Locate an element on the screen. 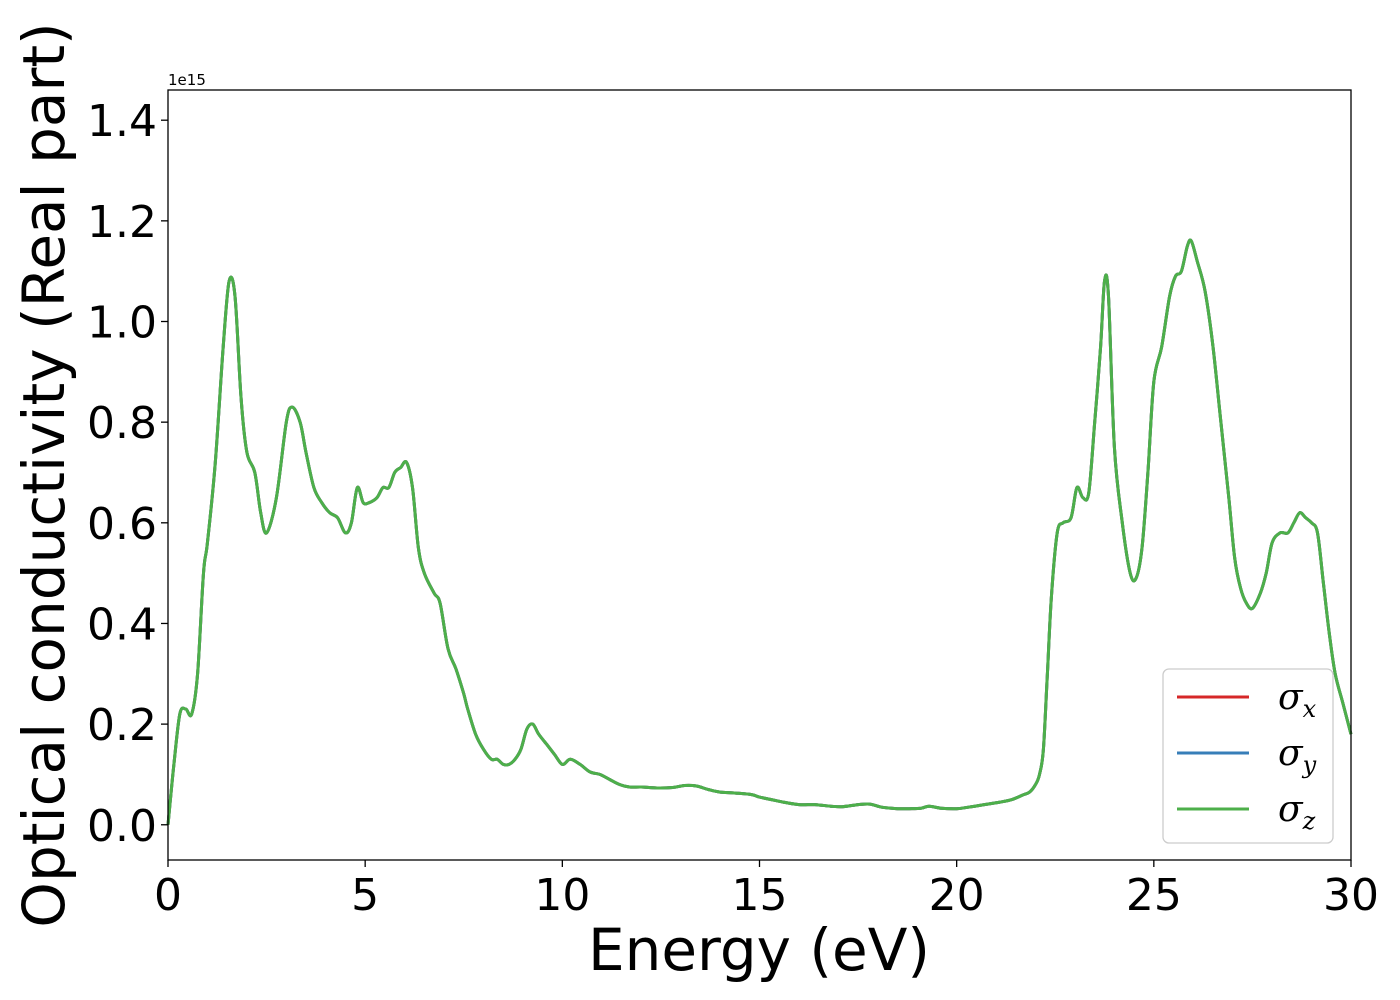  y-tick-label: 1.2 is located at coordinates (122, 222).